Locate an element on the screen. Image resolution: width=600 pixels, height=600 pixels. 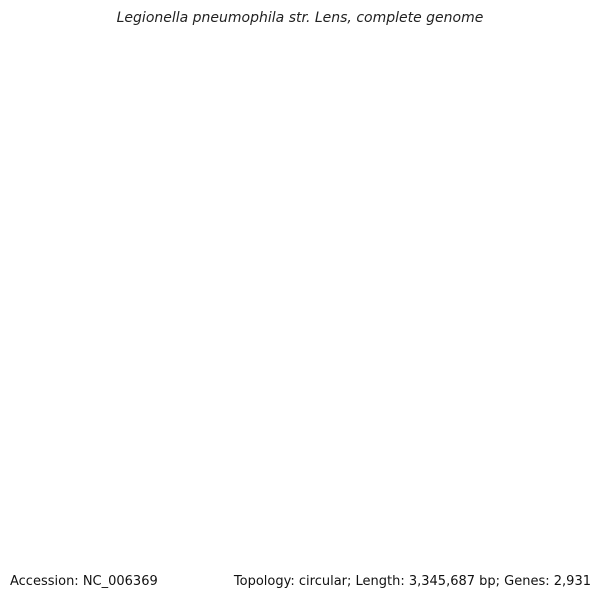
accession-text: Accession: NC_006369 is located at coordinates (84, 581).